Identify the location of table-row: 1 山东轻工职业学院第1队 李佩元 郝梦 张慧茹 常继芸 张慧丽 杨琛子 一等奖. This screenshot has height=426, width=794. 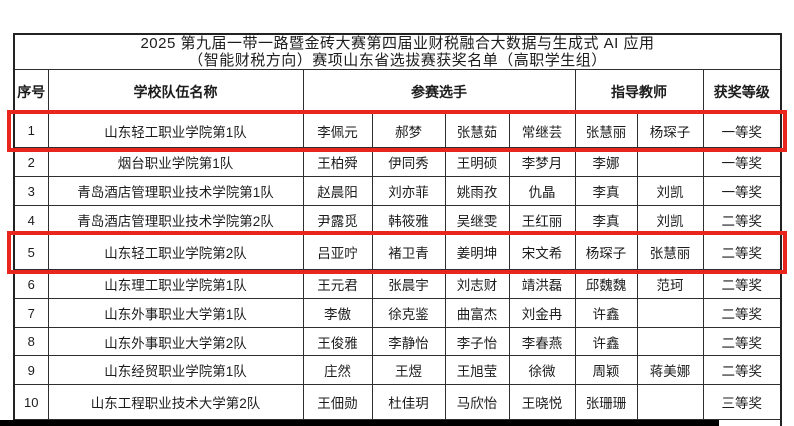
(397, 130).